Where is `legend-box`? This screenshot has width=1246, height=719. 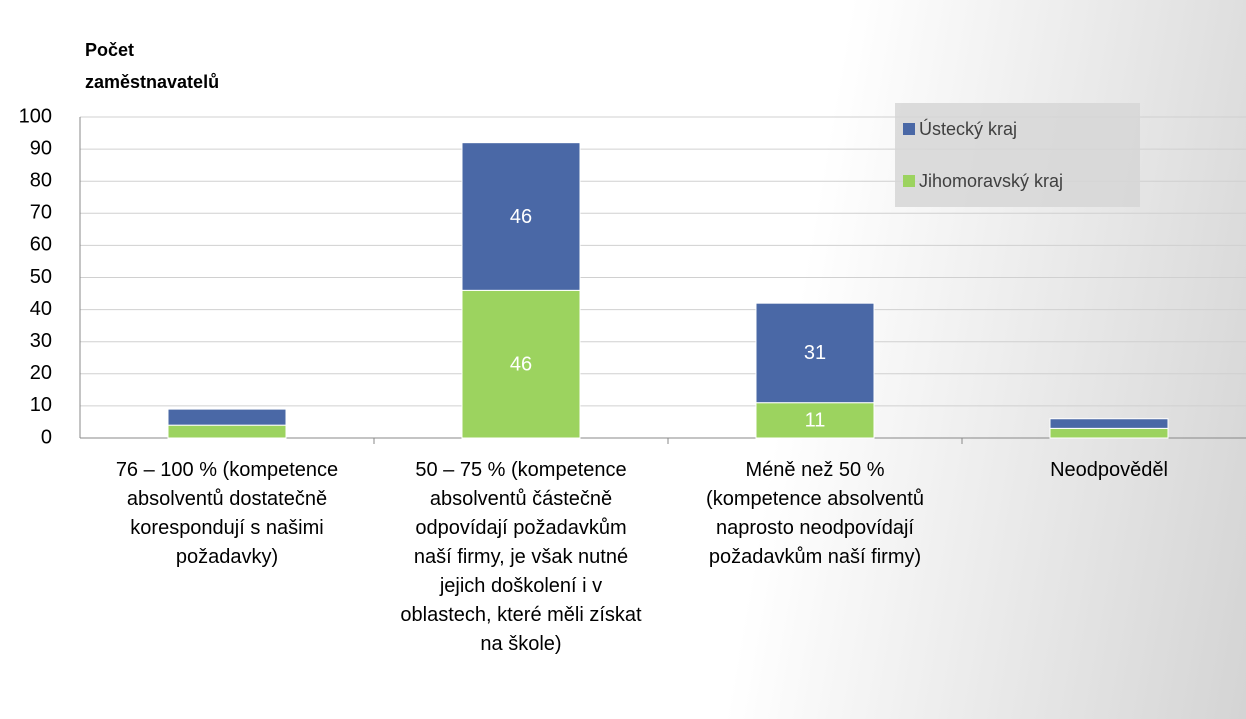 legend-box is located at coordinates (1017, 155).